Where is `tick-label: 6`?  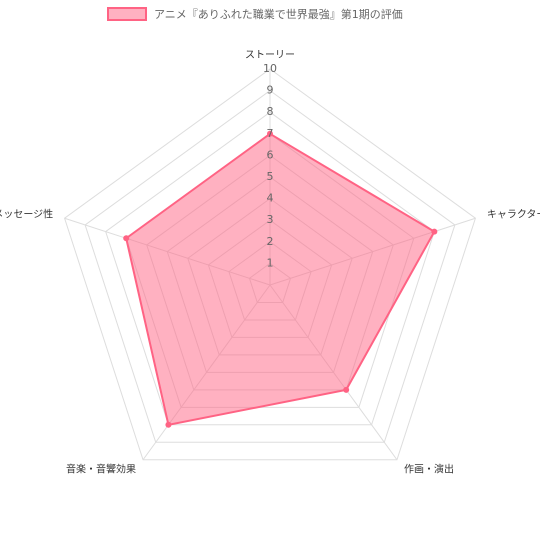 tick-label: 6 is located at coordinates (270, 154).